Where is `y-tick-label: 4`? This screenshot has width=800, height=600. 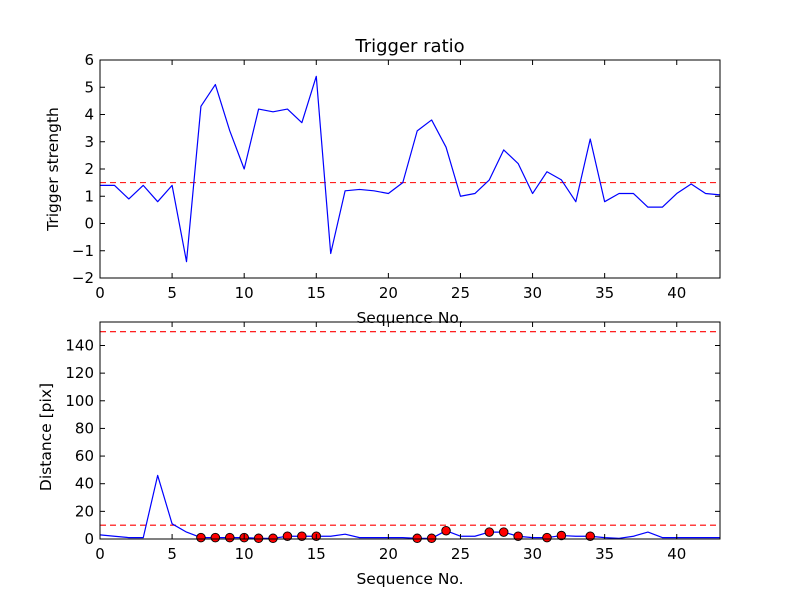 y-tick-label: 4 is located at coordinates (89, 115).